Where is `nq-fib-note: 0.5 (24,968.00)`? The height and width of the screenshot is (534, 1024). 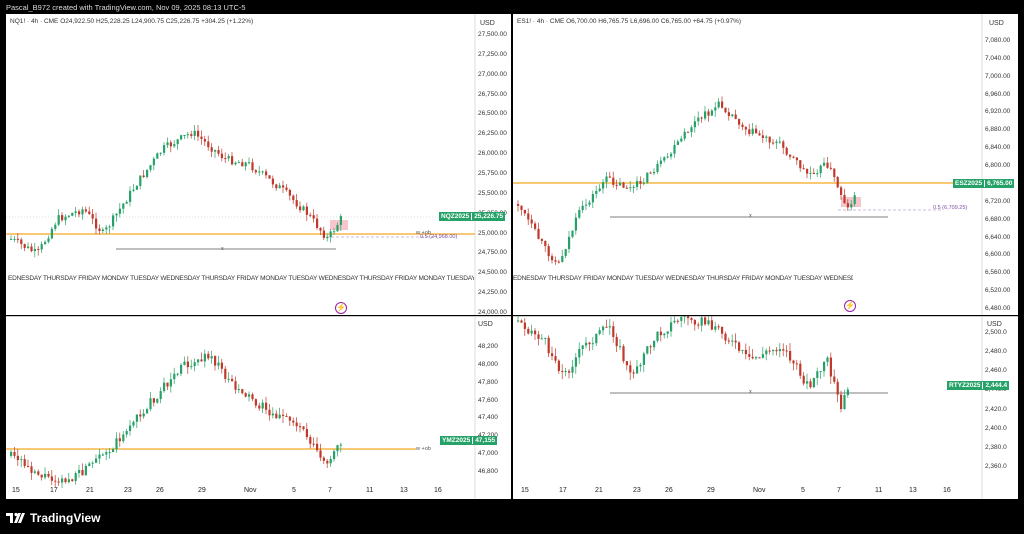 nq-fib-note: 0.5 (24,968.00) is located at coordinates (439, 237).